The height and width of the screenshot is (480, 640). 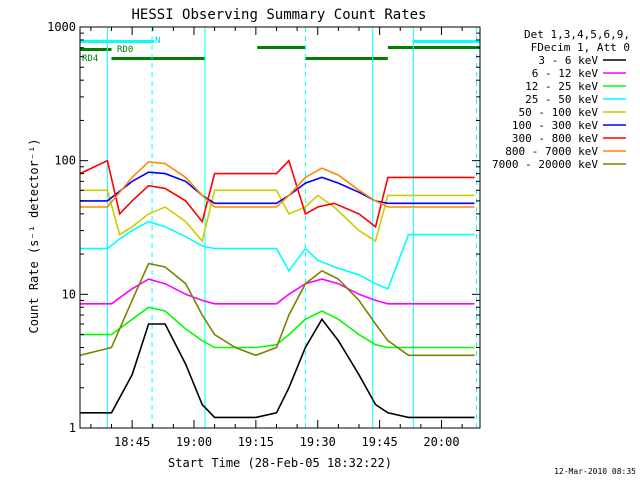 I want to click on rd0-flag-label: RD0, so click(x=125, y=50).